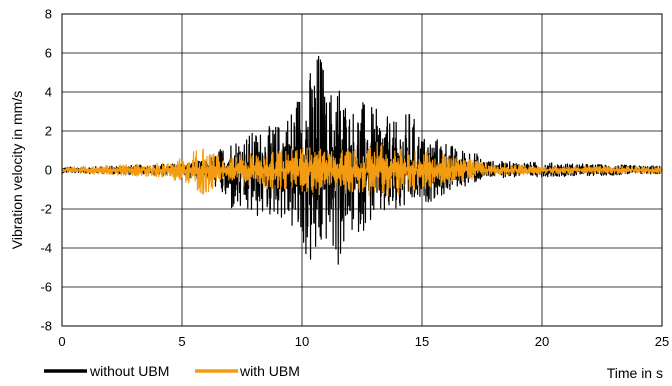 This screenshot has width=672, height=386. I want to click on x-tick-label-5: 25, so click(662, 341).